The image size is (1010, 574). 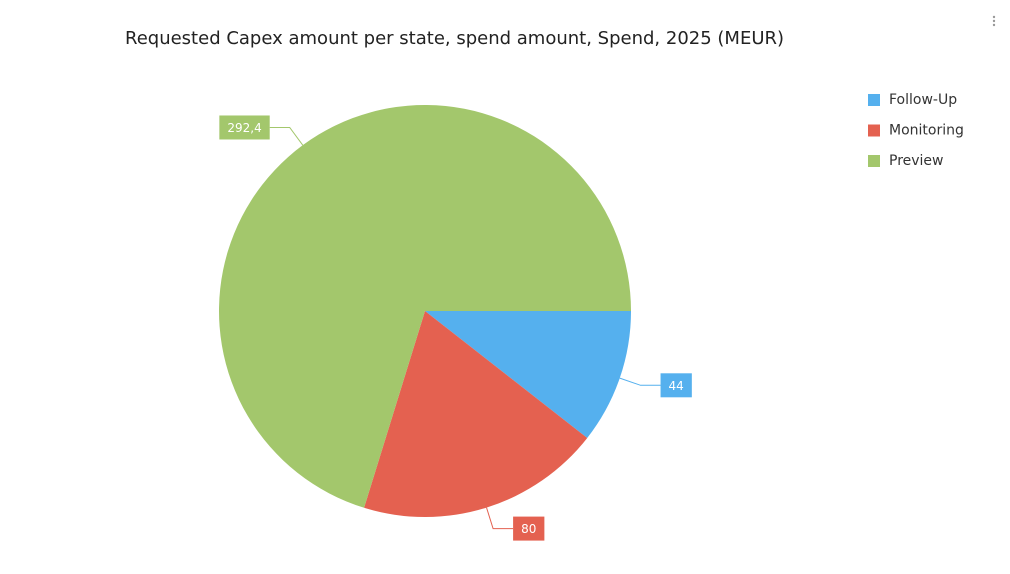 I want to click on data-label: 44, so click(x=676, y=386).